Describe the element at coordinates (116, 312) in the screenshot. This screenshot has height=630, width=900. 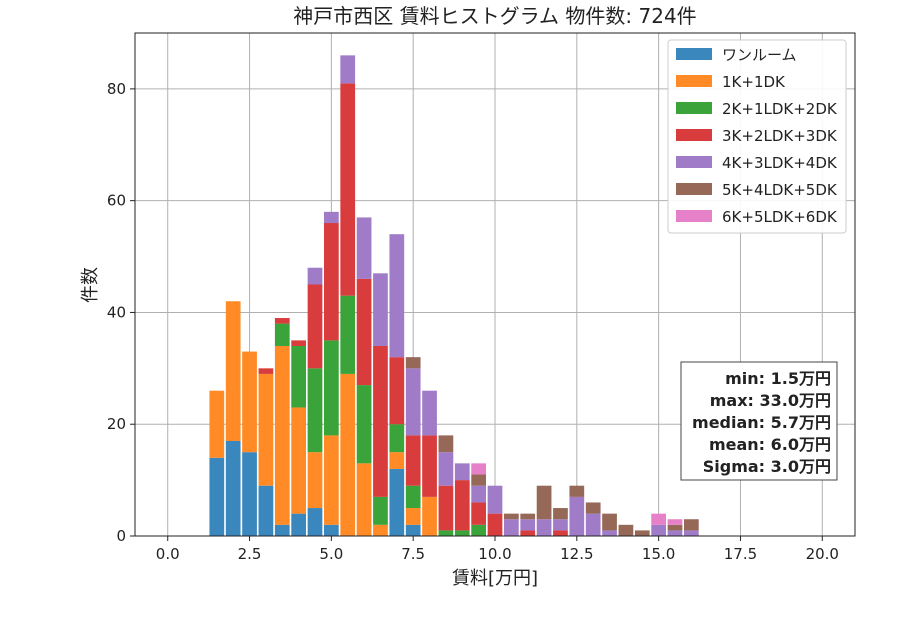
I see `y-tick-label: 40` at that location.